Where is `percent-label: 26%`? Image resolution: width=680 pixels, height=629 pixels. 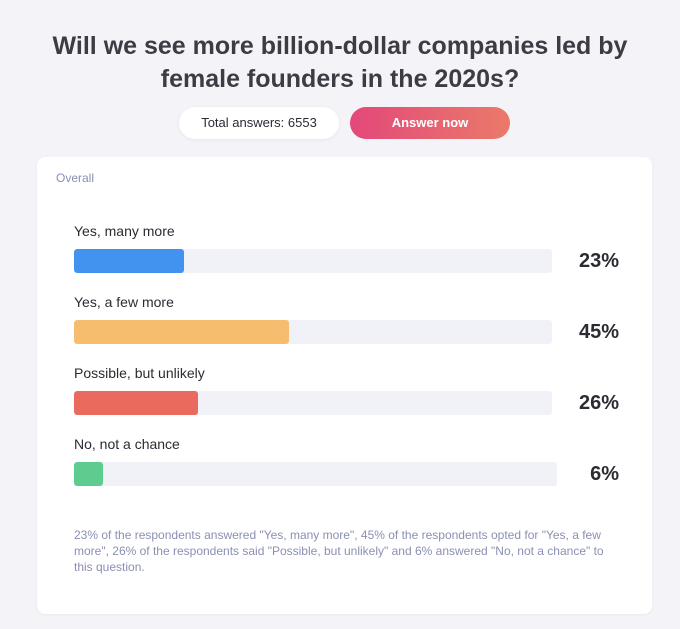
percent-label: 26% is located at coordinates (598, 403).